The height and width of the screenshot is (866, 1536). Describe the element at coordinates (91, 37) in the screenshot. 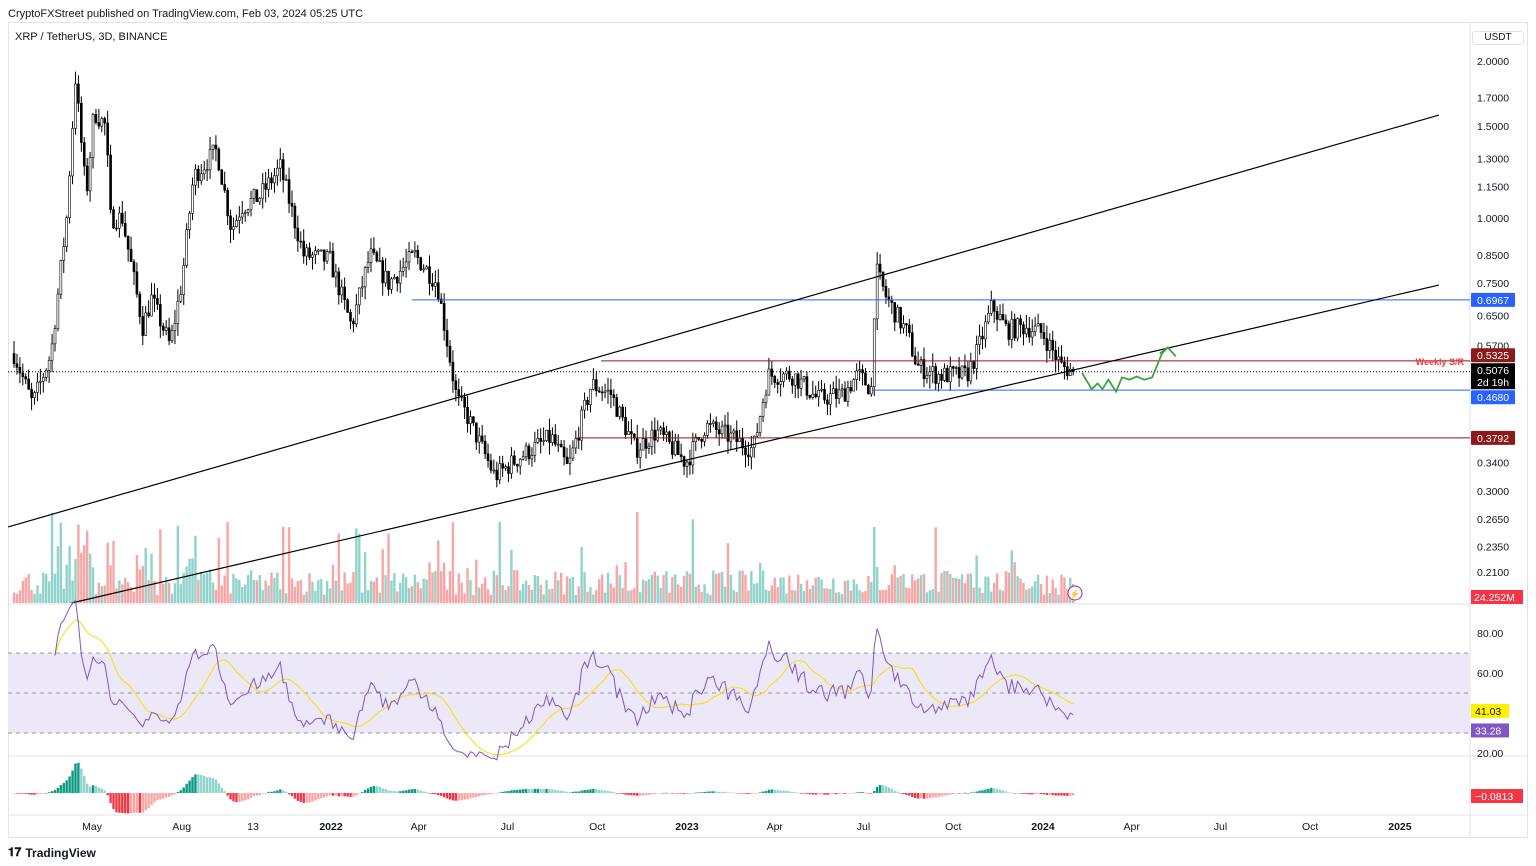

I see `symbol-title: XRP / TetherUS, 3D, BINANCE` at that location.